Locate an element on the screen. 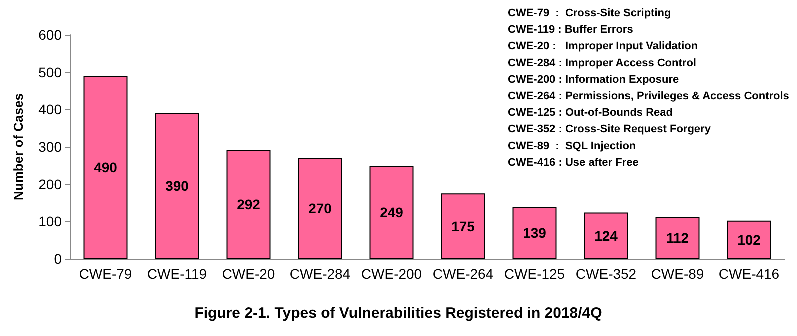 This screenshot has height=336, width=797. y-tick-label: 500 is located at coordinates (50, 72).